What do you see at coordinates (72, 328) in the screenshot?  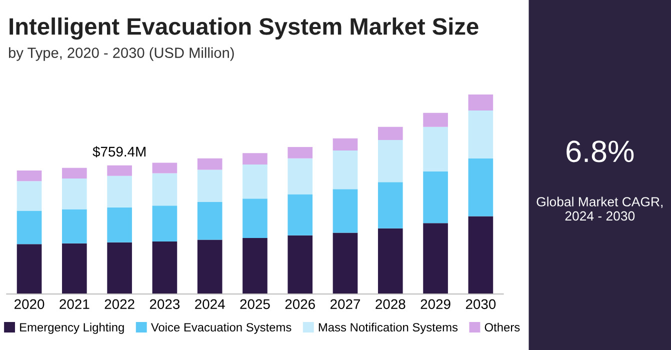 I see `legend-label: Emergency Lighting` at bounding box center [72, 328].